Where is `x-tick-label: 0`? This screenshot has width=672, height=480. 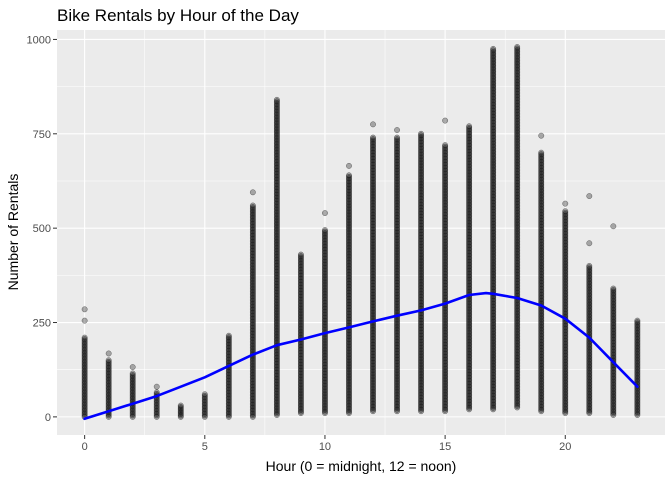 x-tick-label: 0 is located at coordinates (85, 447).